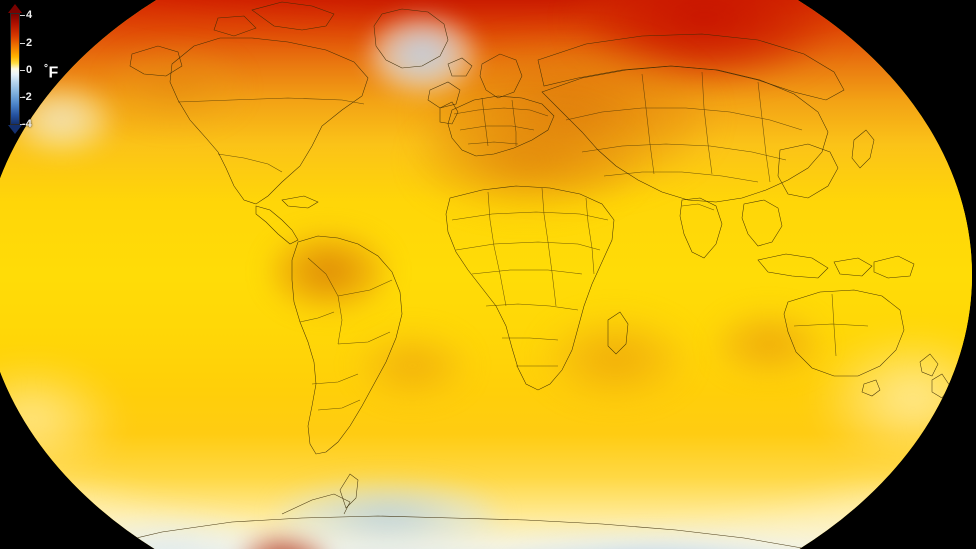 The image size is (976, 549). I want to click on anomaly-region-northeast-pacific-cool, so click(61, 120).